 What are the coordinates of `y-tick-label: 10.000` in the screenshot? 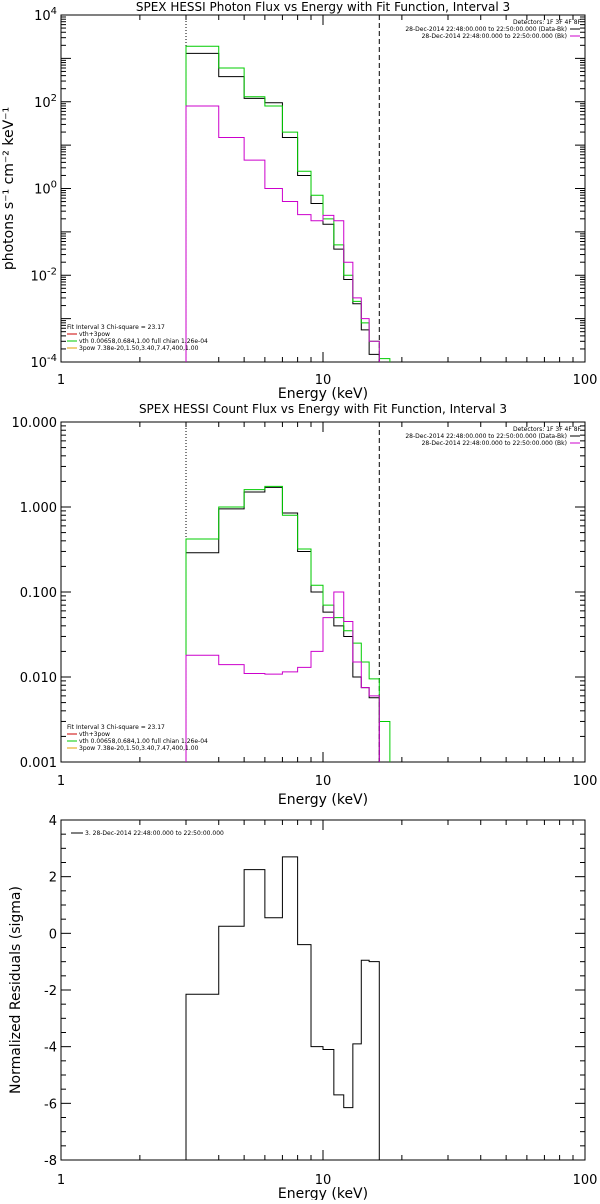 It's located at (35, 423).